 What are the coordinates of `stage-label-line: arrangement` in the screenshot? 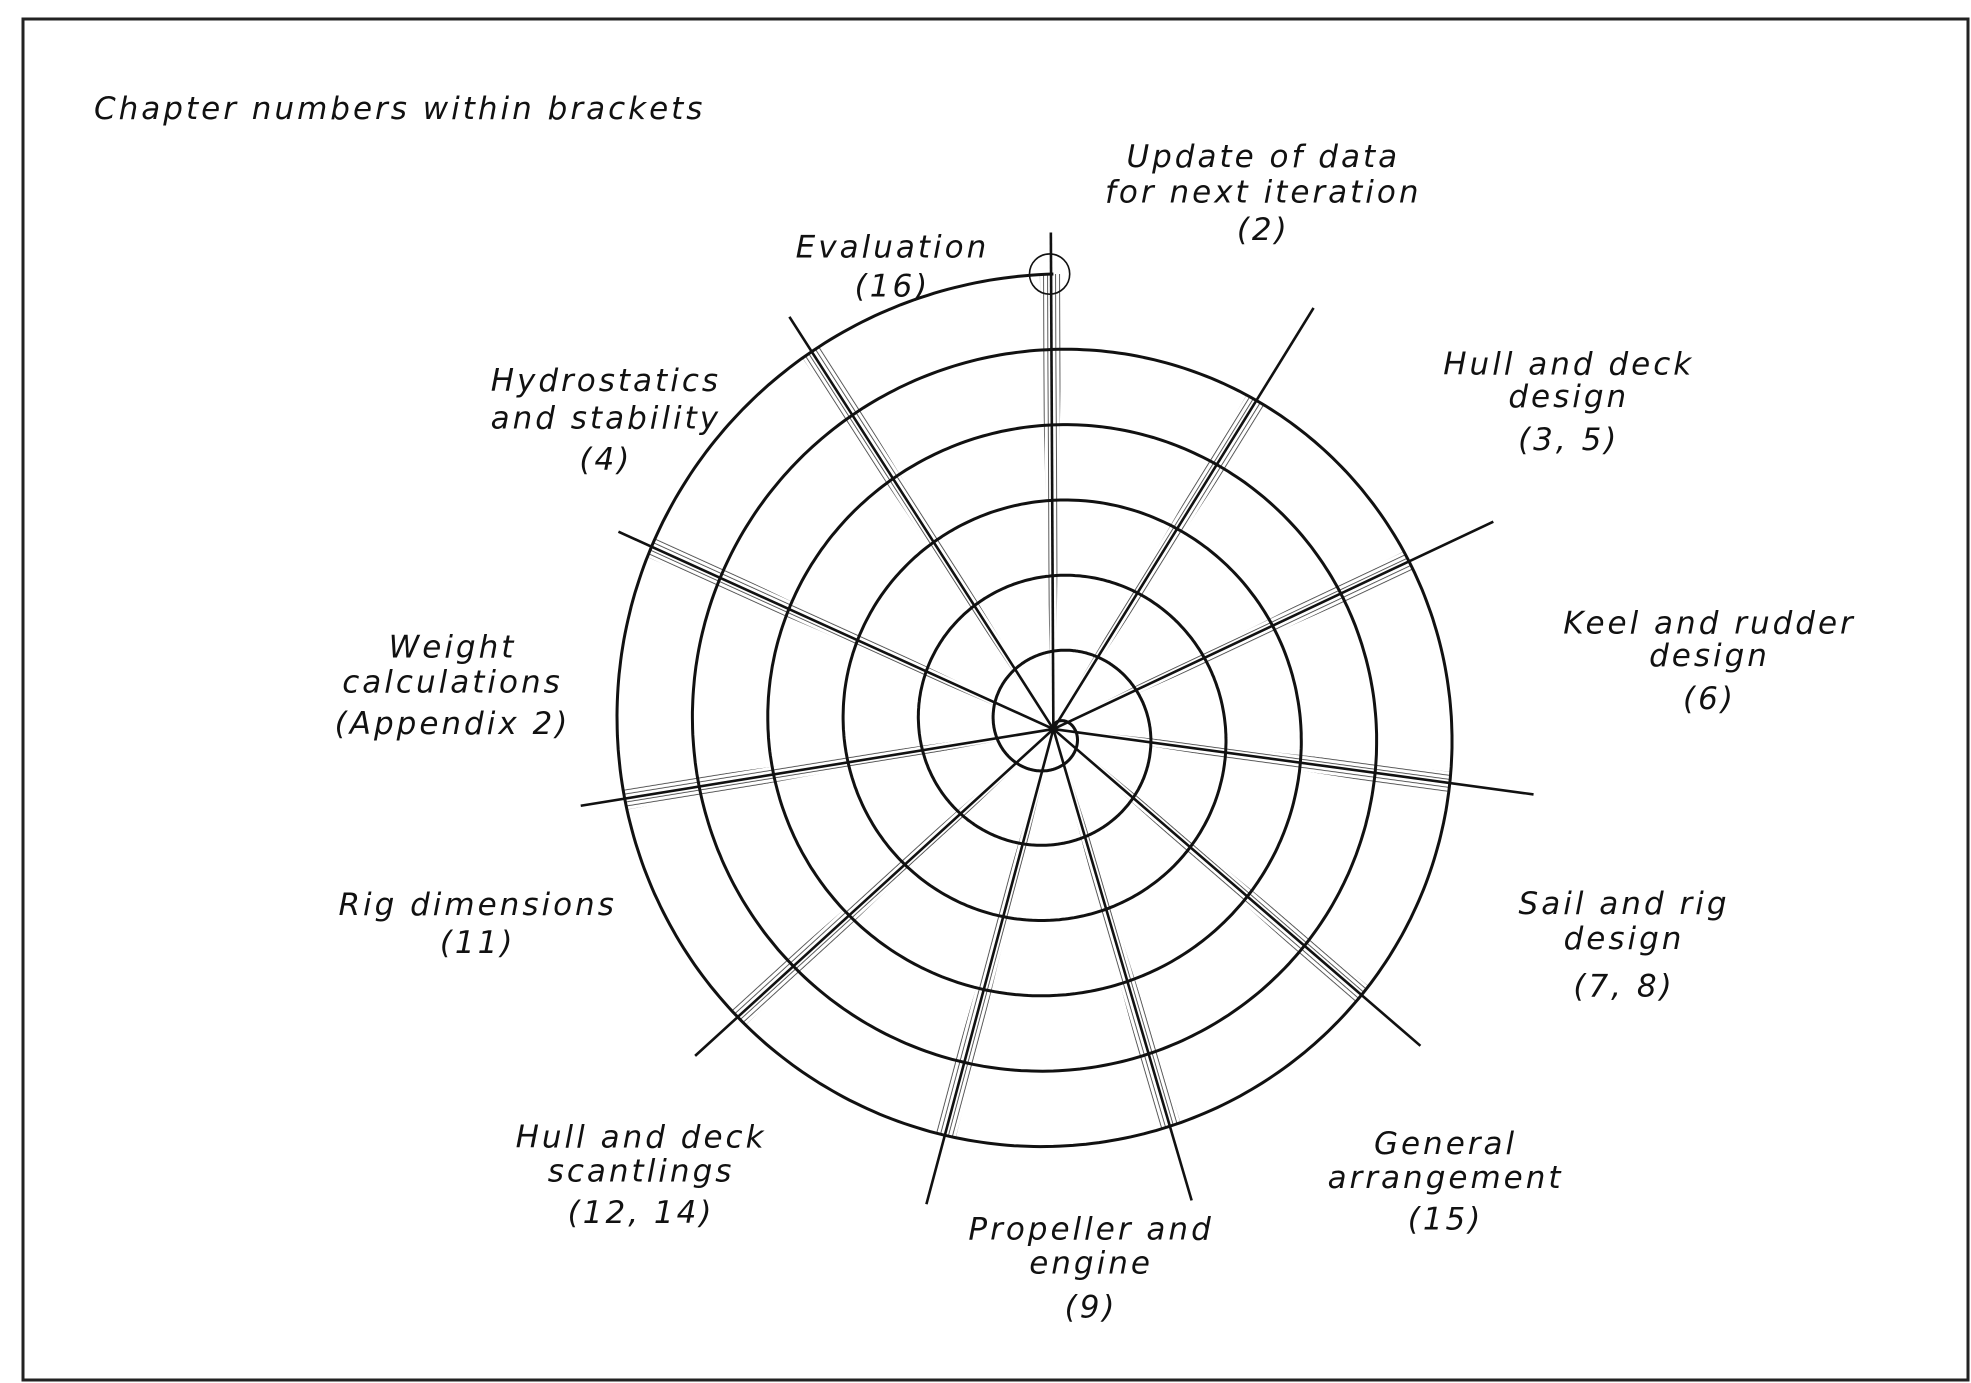 It's located at (1446, 1178).